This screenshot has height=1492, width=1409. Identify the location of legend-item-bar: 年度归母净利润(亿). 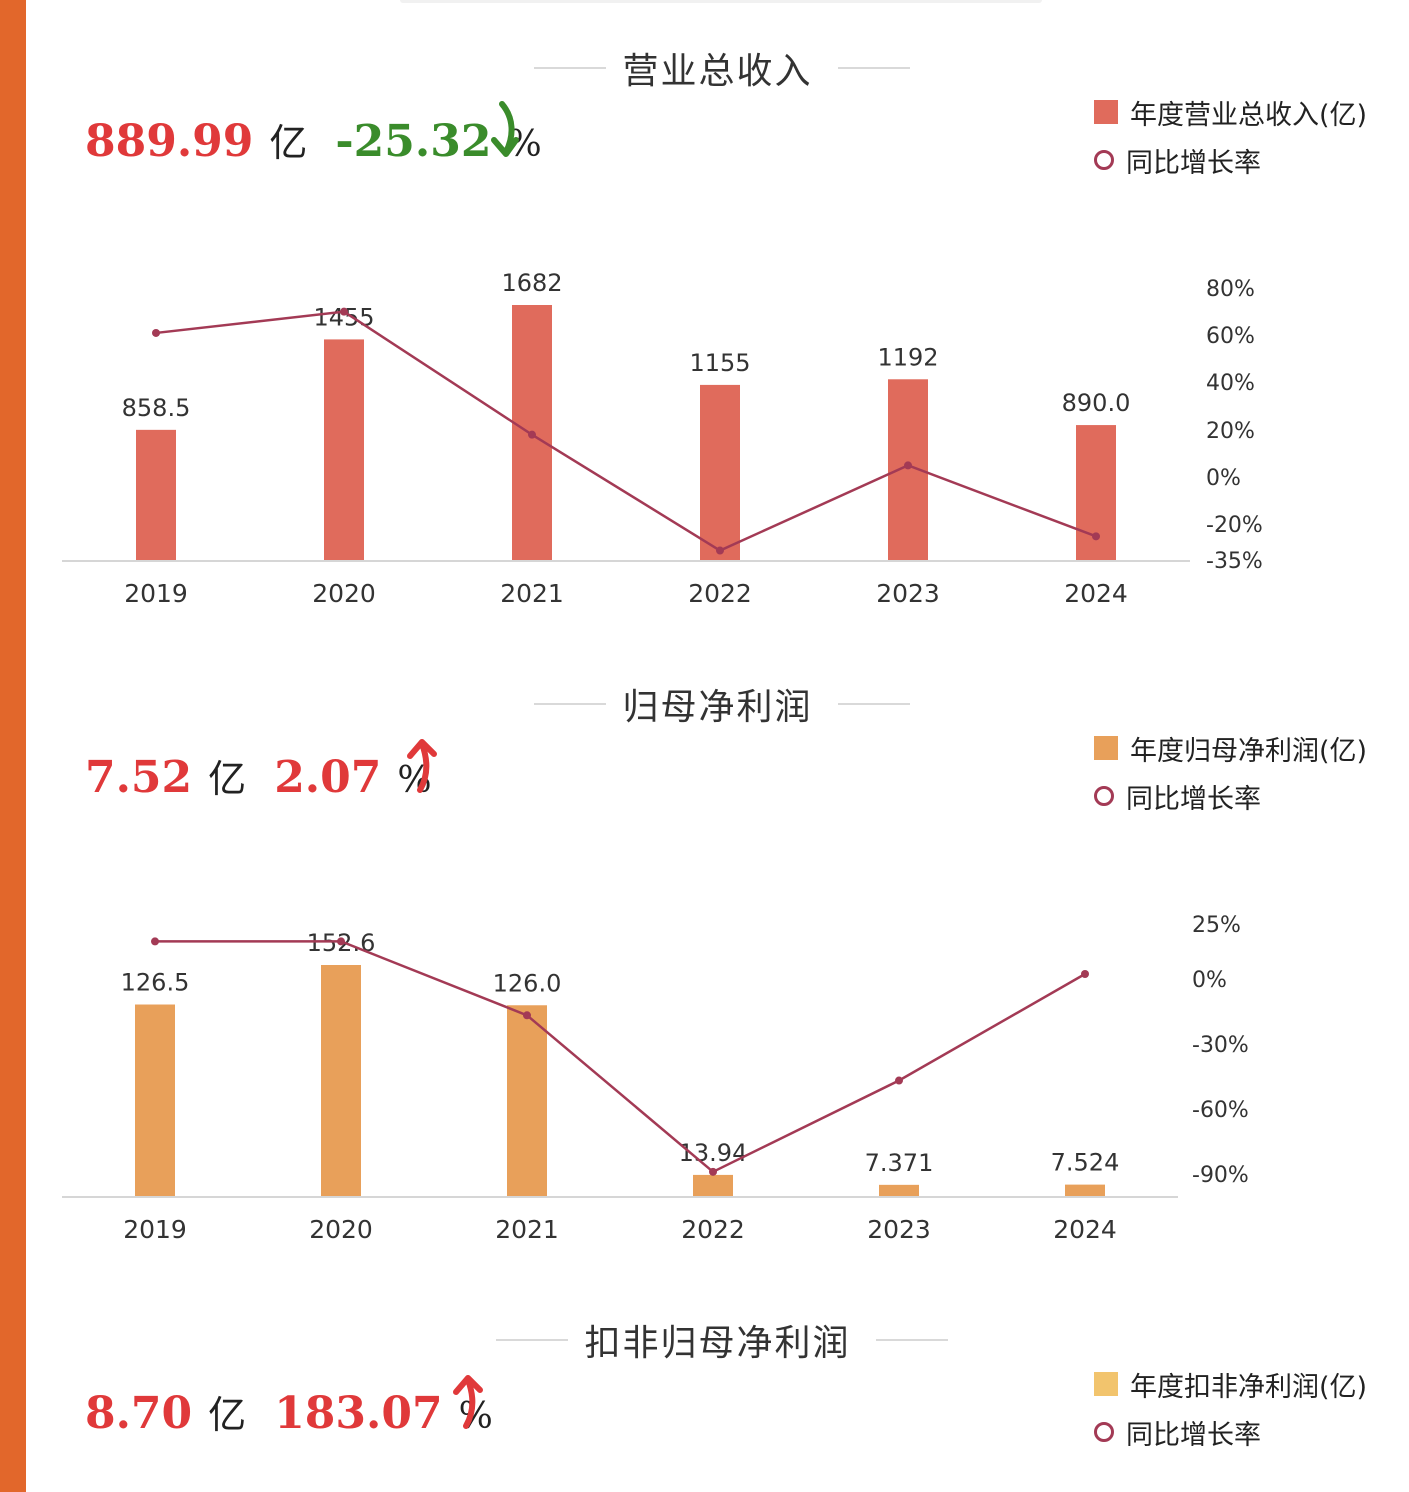
(1230, 748).